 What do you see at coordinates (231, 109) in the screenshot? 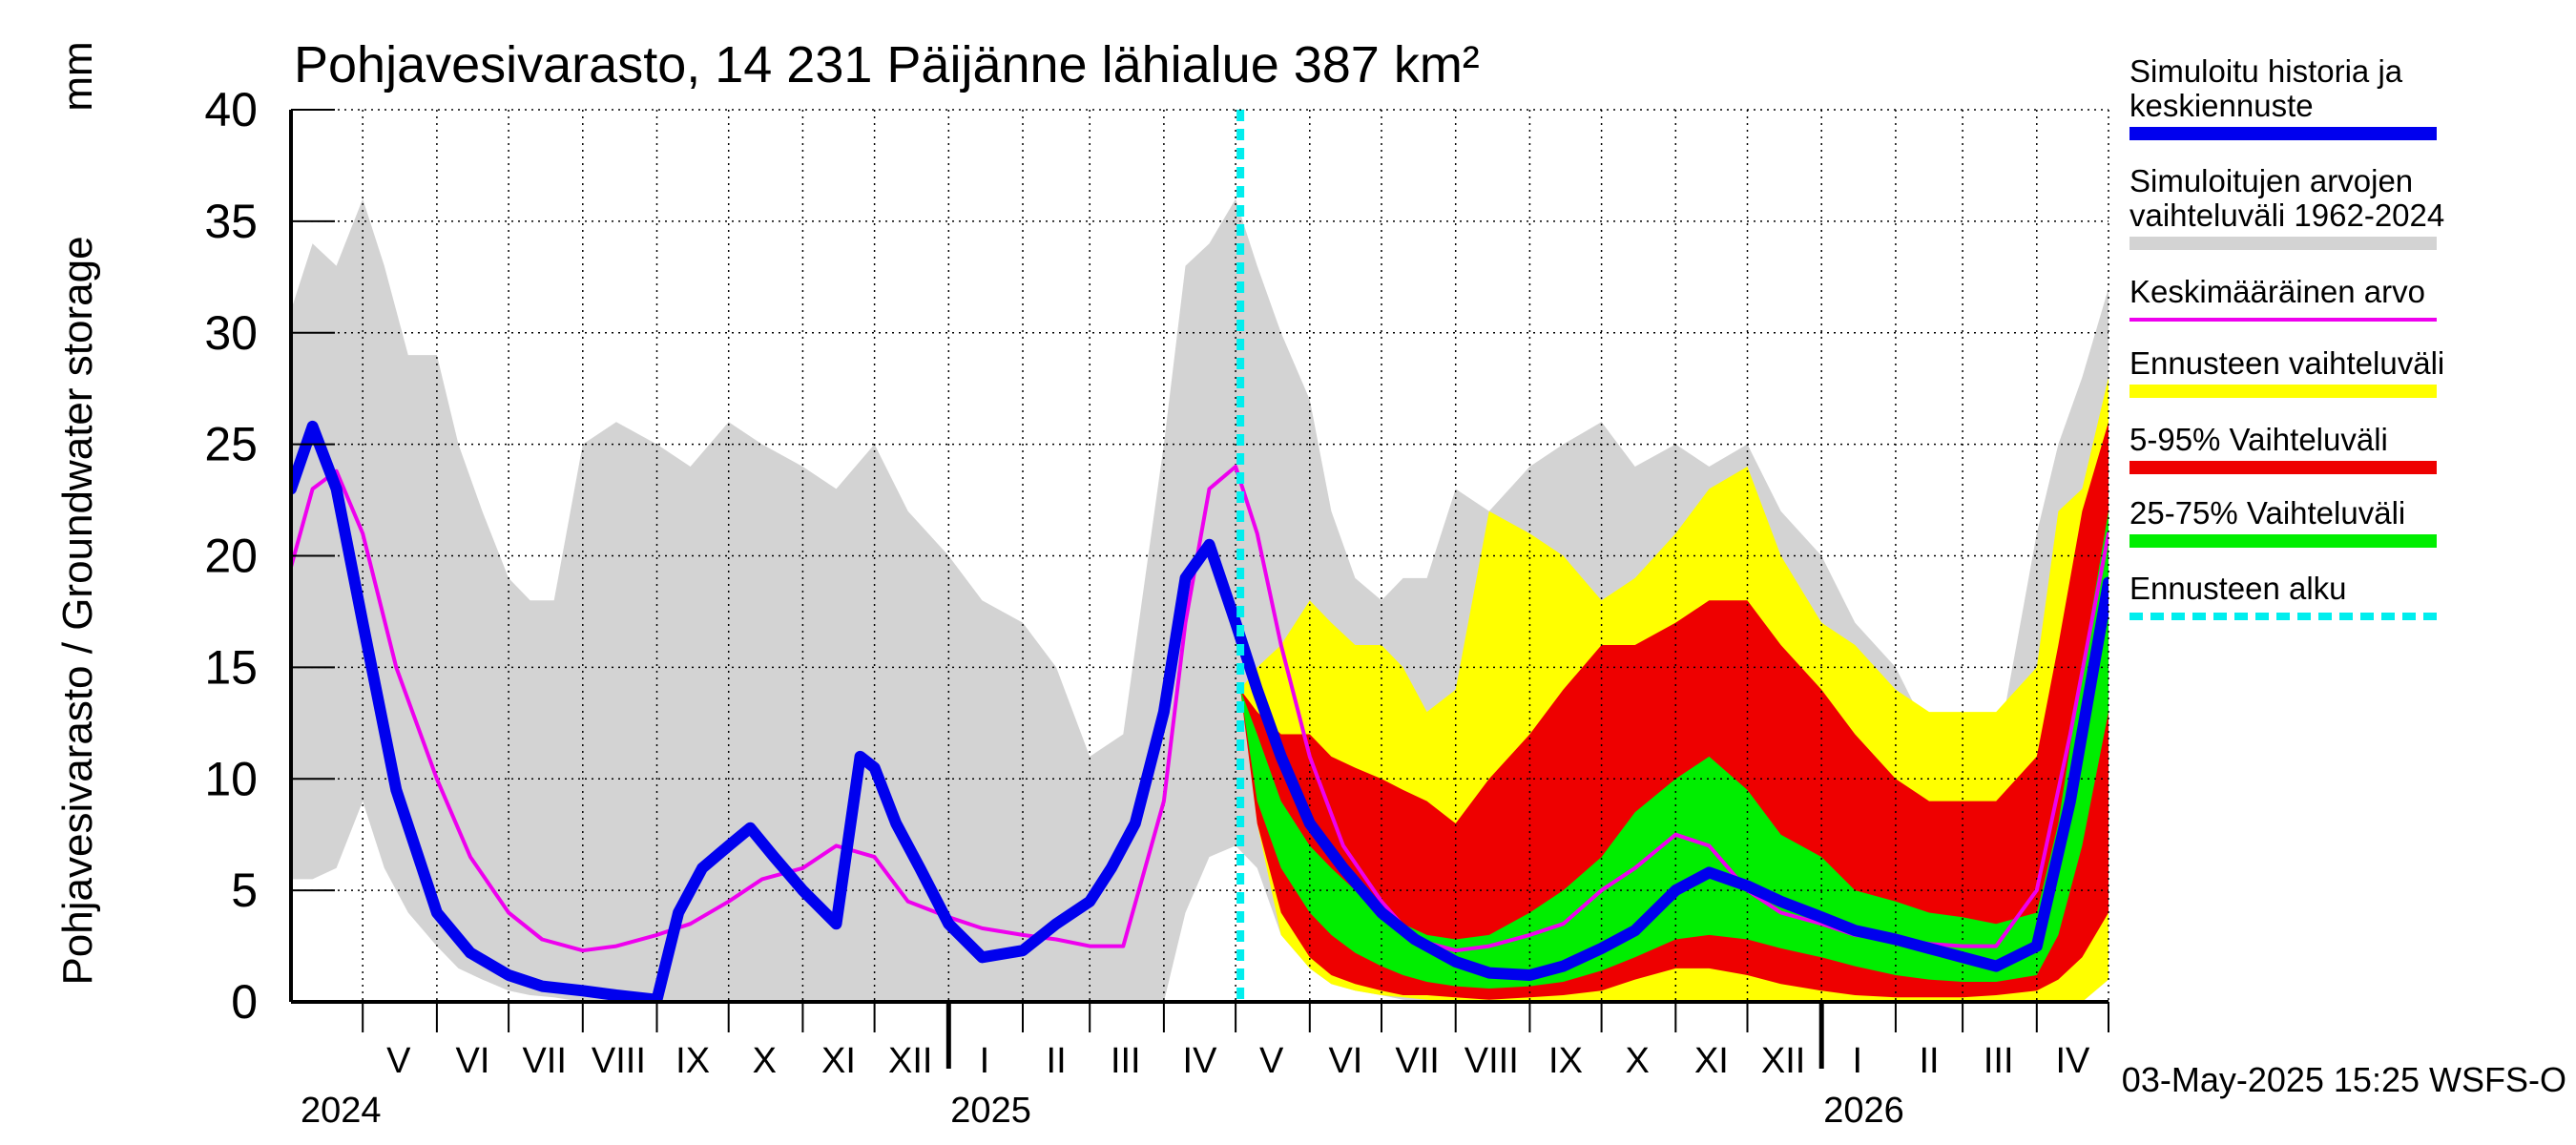
I see `y-tick-label: 40` at bounding box center [231, 109].